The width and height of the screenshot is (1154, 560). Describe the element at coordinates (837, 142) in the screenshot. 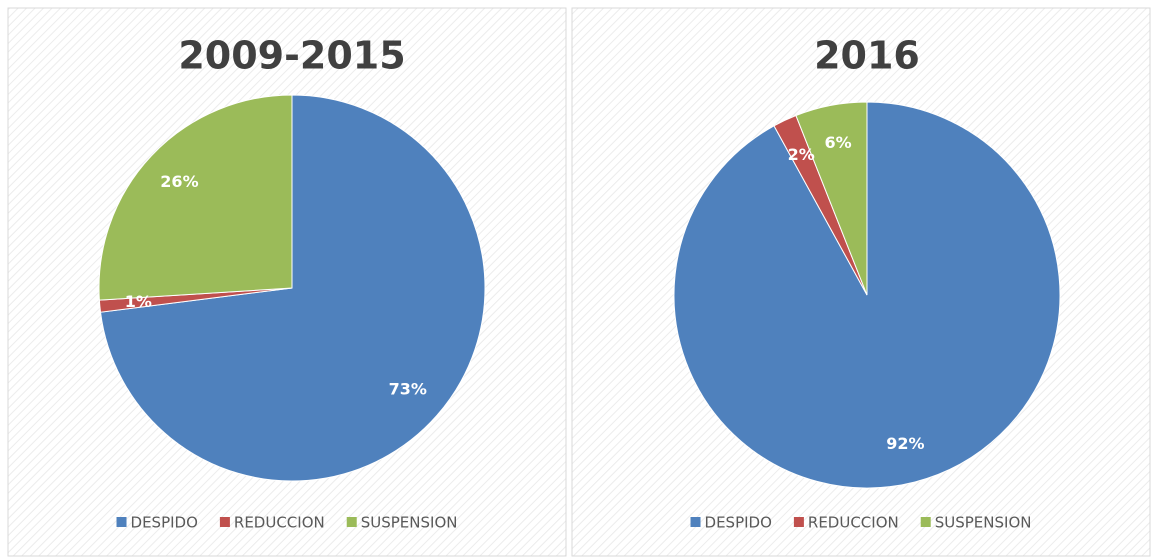

I see `data-label: 6%` at that location.